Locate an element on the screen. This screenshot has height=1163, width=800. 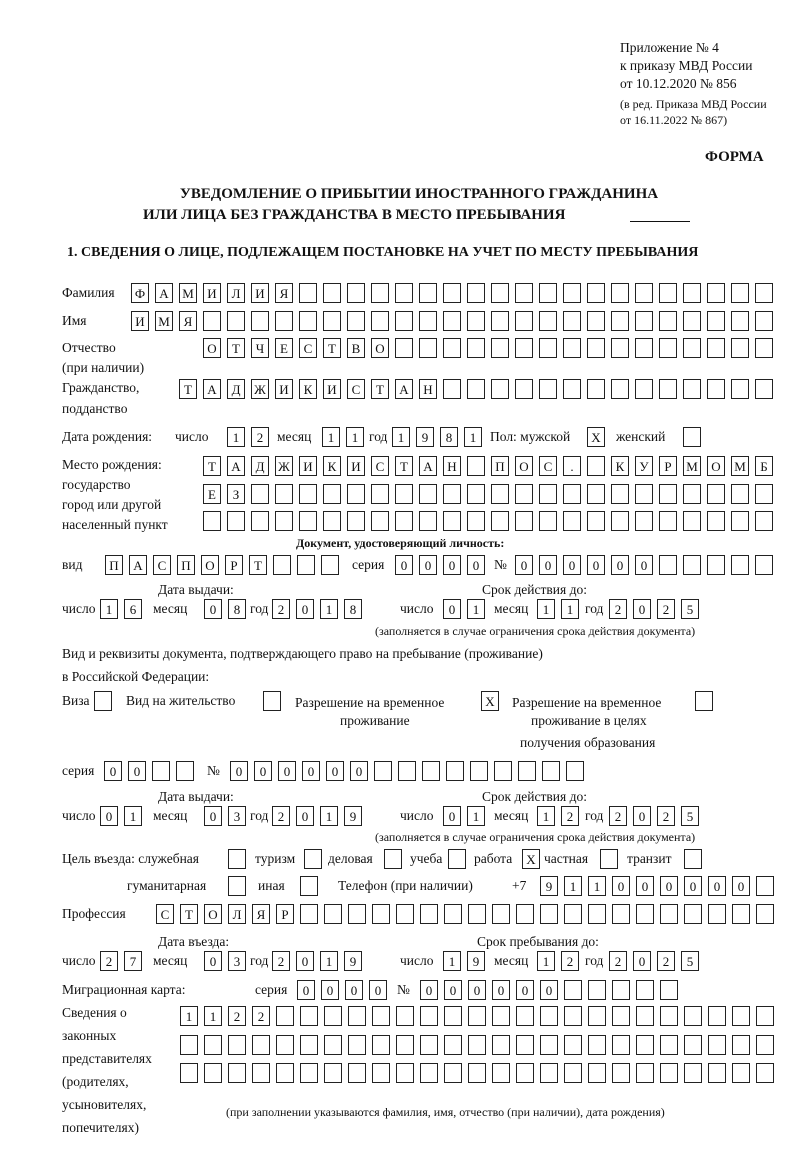
birth-month-cell: 1 is located at coordinates (355, 437).